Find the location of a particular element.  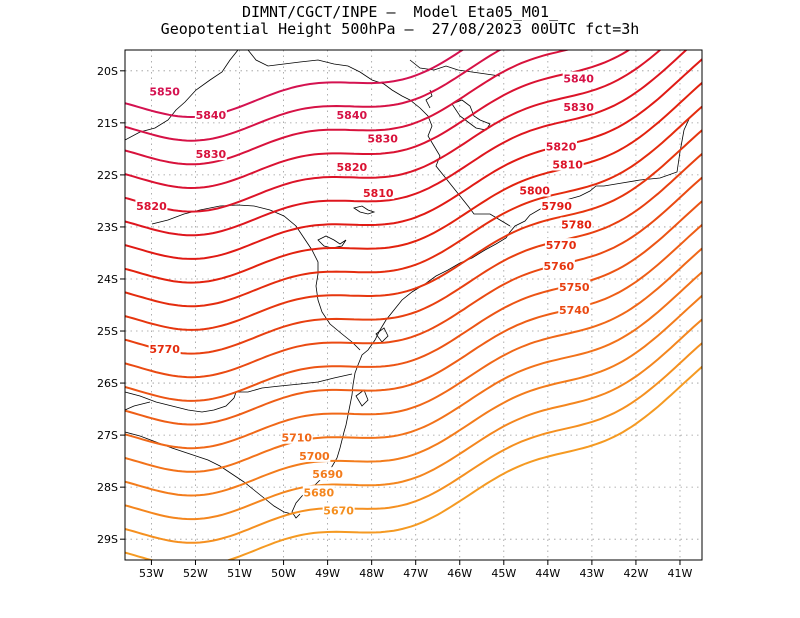

contour-label: 5670 is located at coordinates (338, 511).